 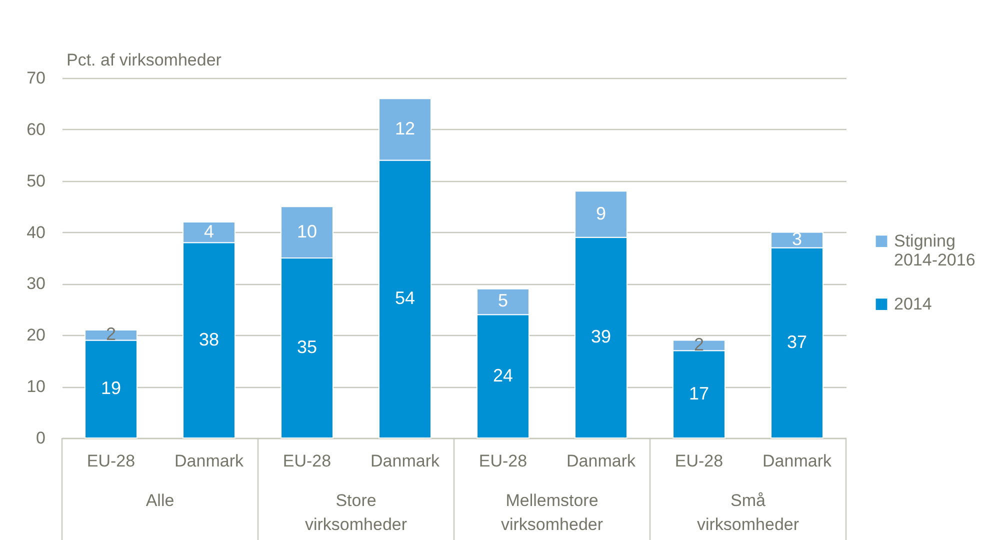 I want to click on data-label: 24, so click(x=503, y=375).